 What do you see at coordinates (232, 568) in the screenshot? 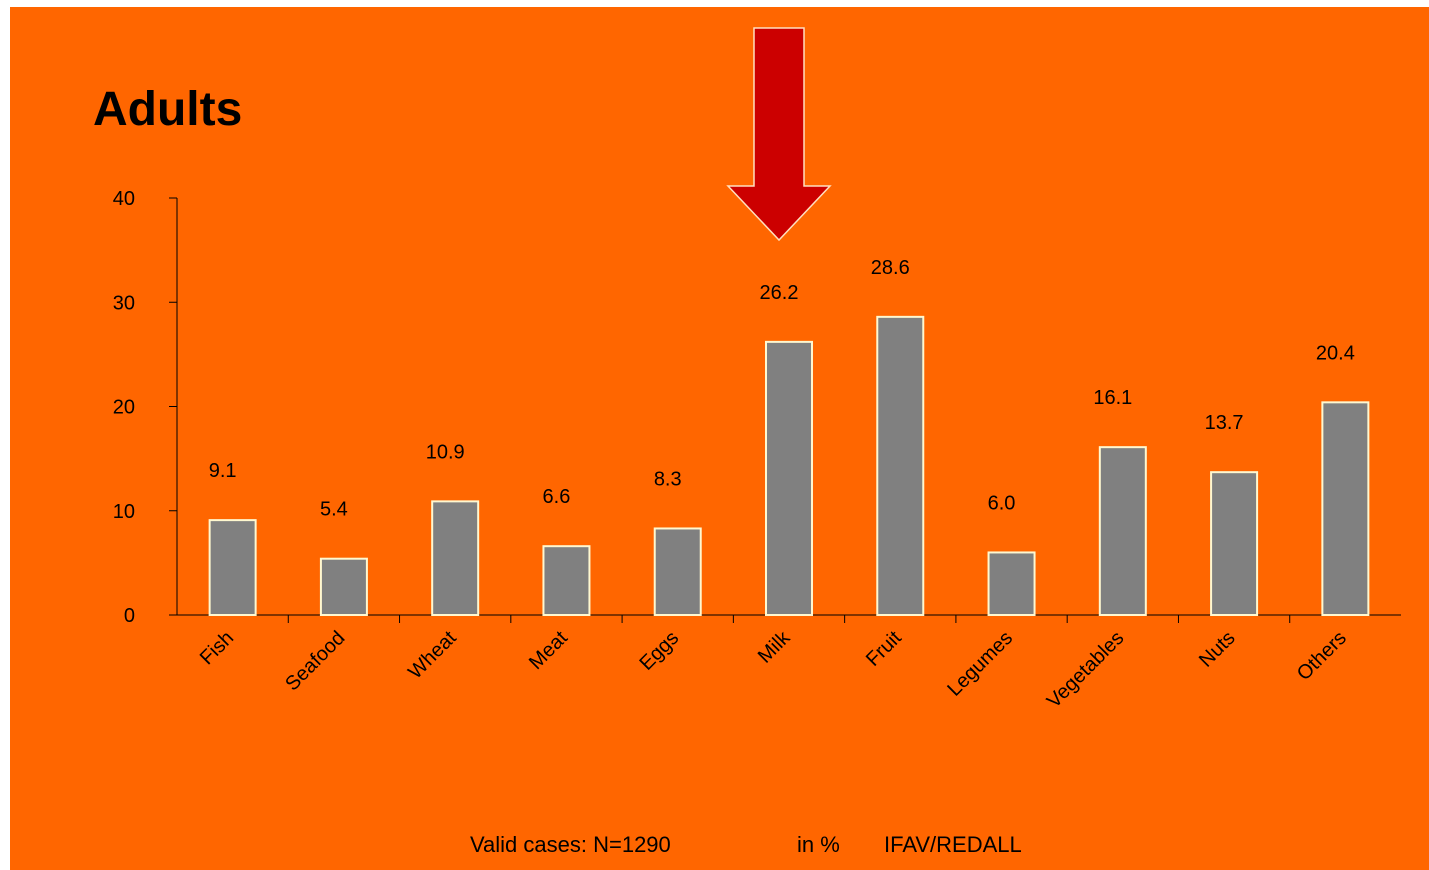
I see `bar-fish` at bounding box center [232, 568].